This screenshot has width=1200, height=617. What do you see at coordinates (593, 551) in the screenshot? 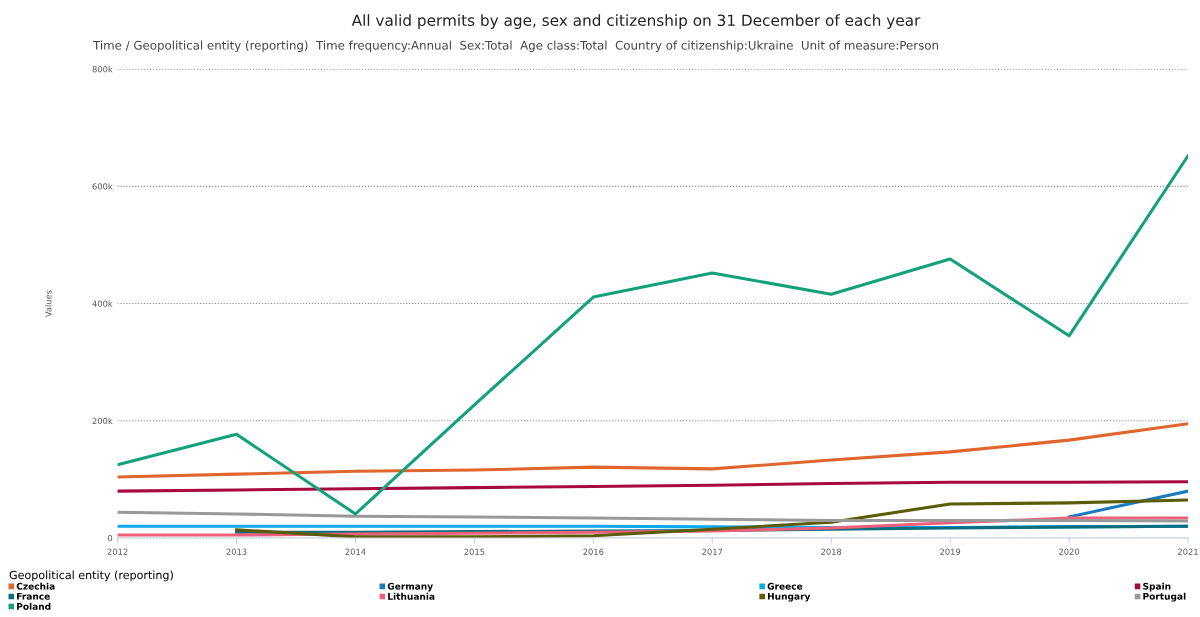
I see `x-tick-label: 2016` at bounding box center [593, 551].